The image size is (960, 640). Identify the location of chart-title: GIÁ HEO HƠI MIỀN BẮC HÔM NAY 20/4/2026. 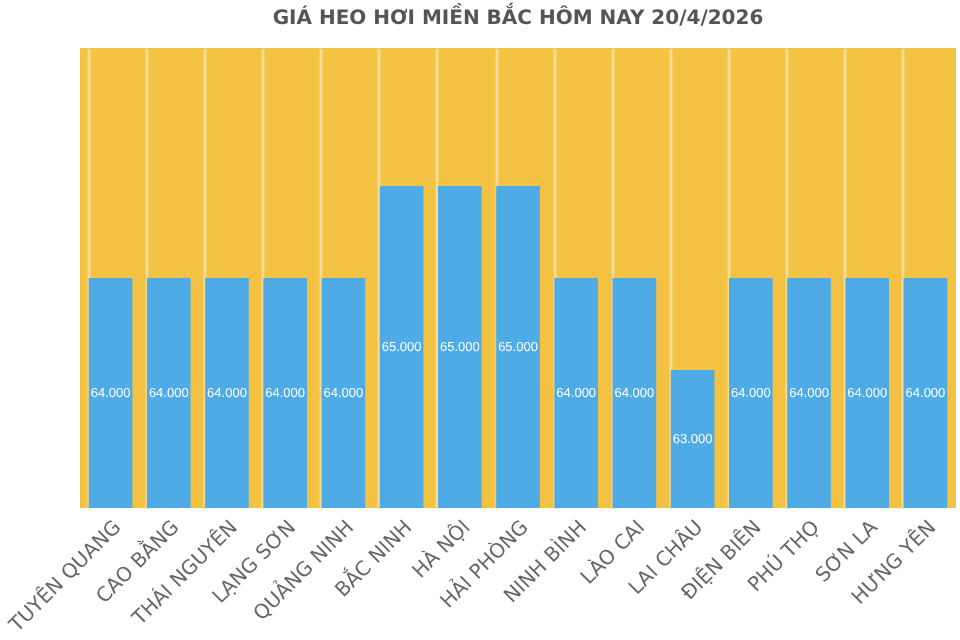
(518, 16).